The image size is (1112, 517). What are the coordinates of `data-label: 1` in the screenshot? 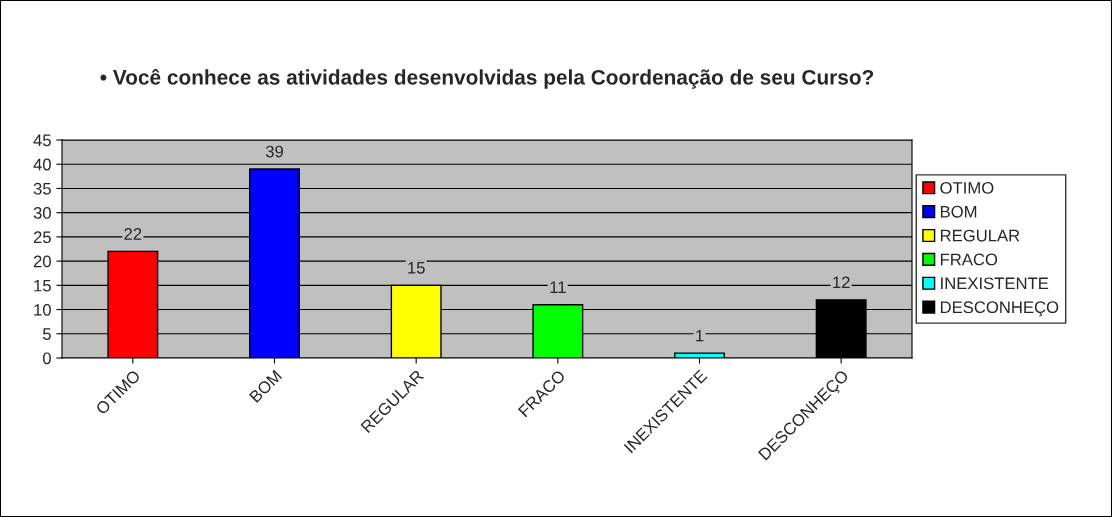 It's located at (700, 335).